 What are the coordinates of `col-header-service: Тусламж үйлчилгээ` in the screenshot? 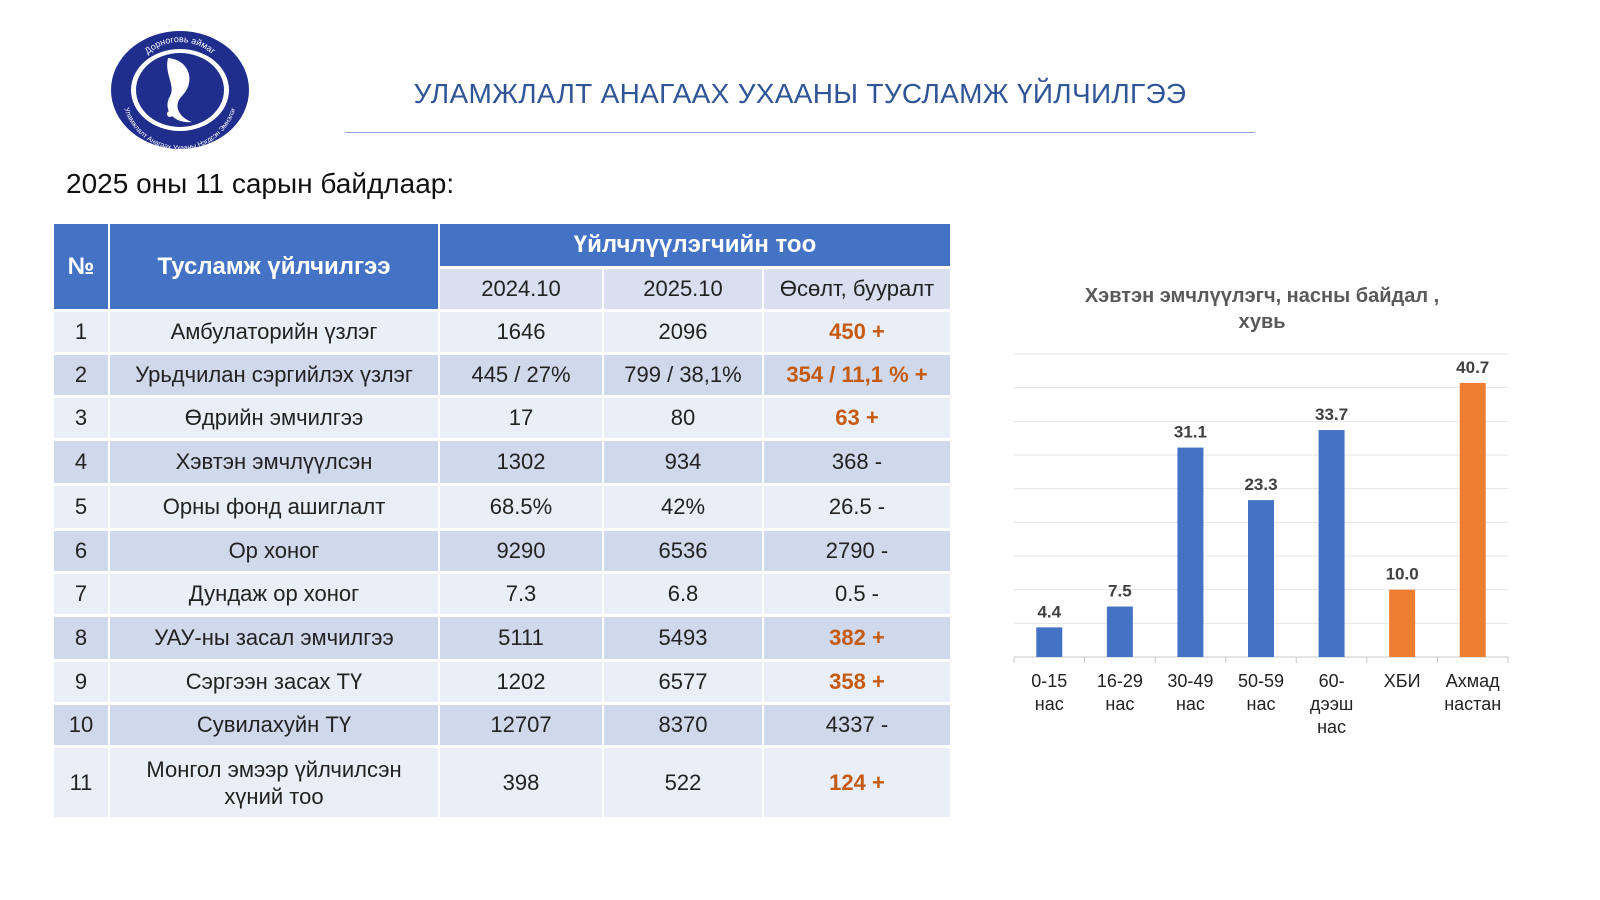 It's located at (275, 268).